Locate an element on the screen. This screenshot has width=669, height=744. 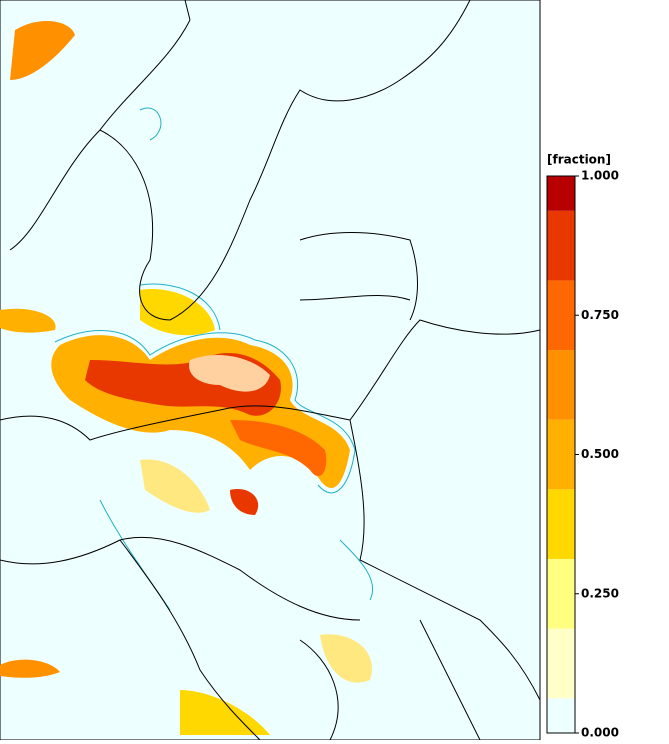
contour-line is located at coordinates (205, 388).